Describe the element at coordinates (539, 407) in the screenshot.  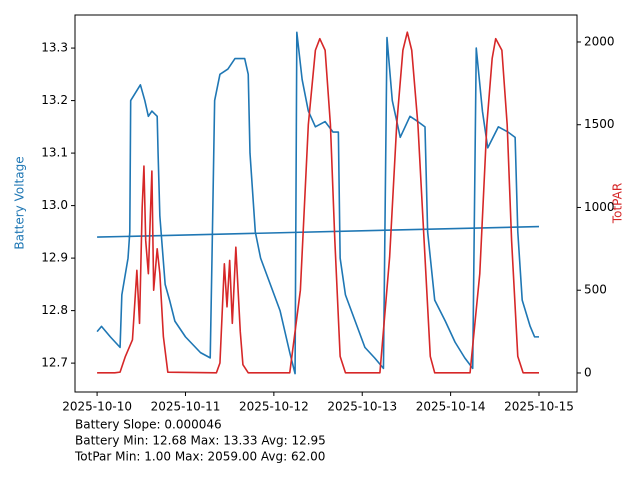
I see `x-tick-label: 2025-10-15` at that location.